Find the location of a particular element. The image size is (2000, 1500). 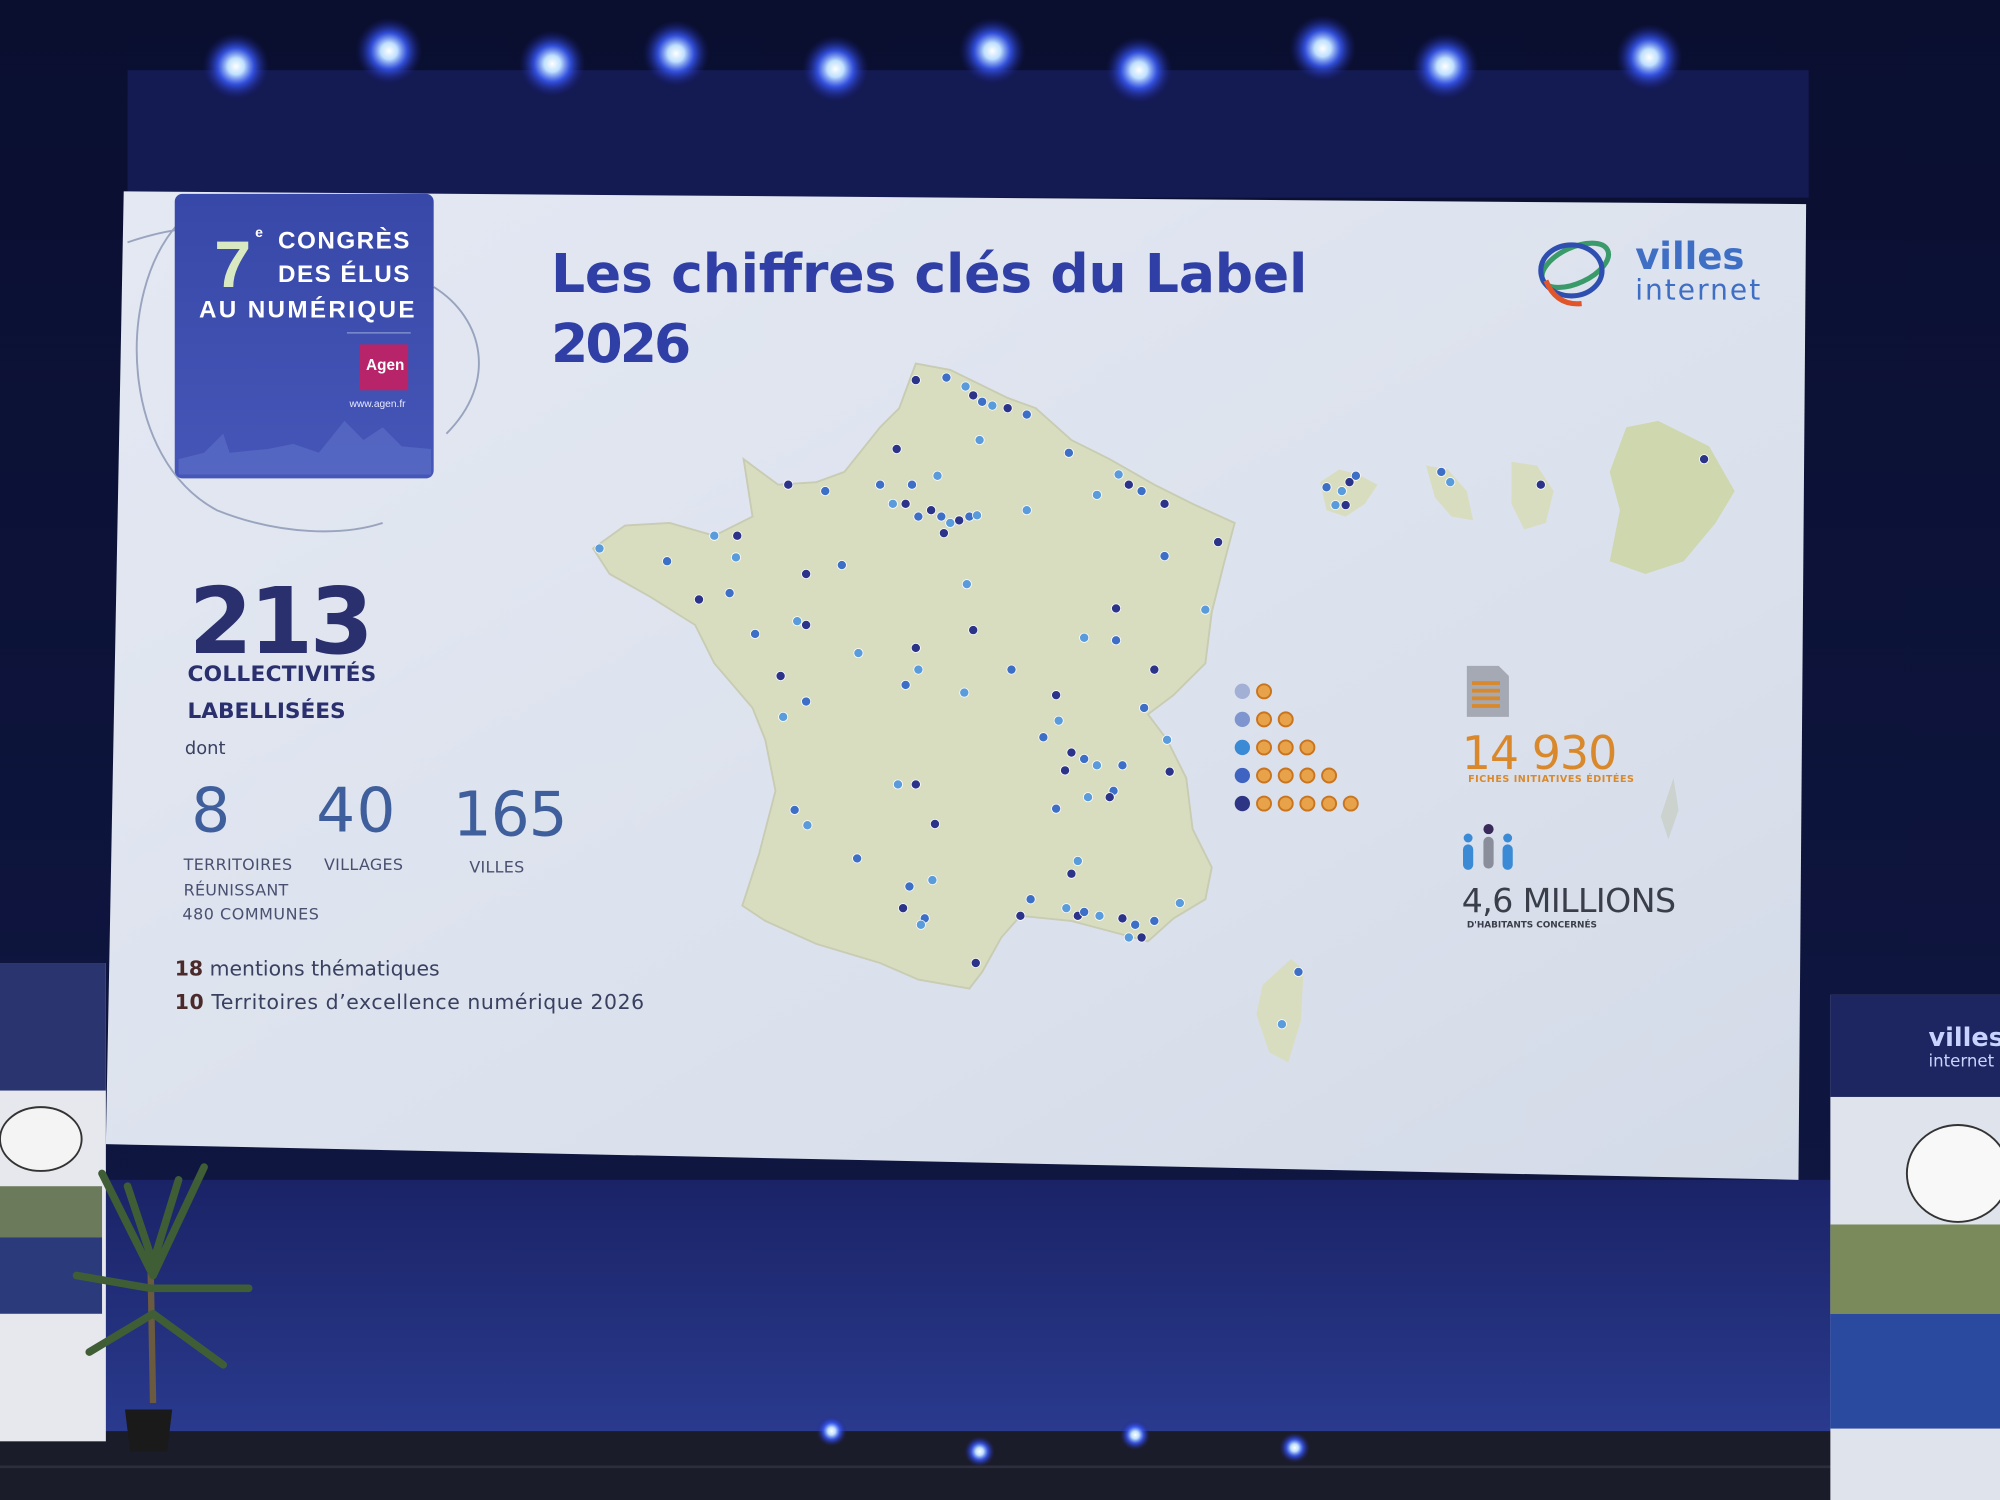

reunion-shape is located at coordinates (1532, 495).